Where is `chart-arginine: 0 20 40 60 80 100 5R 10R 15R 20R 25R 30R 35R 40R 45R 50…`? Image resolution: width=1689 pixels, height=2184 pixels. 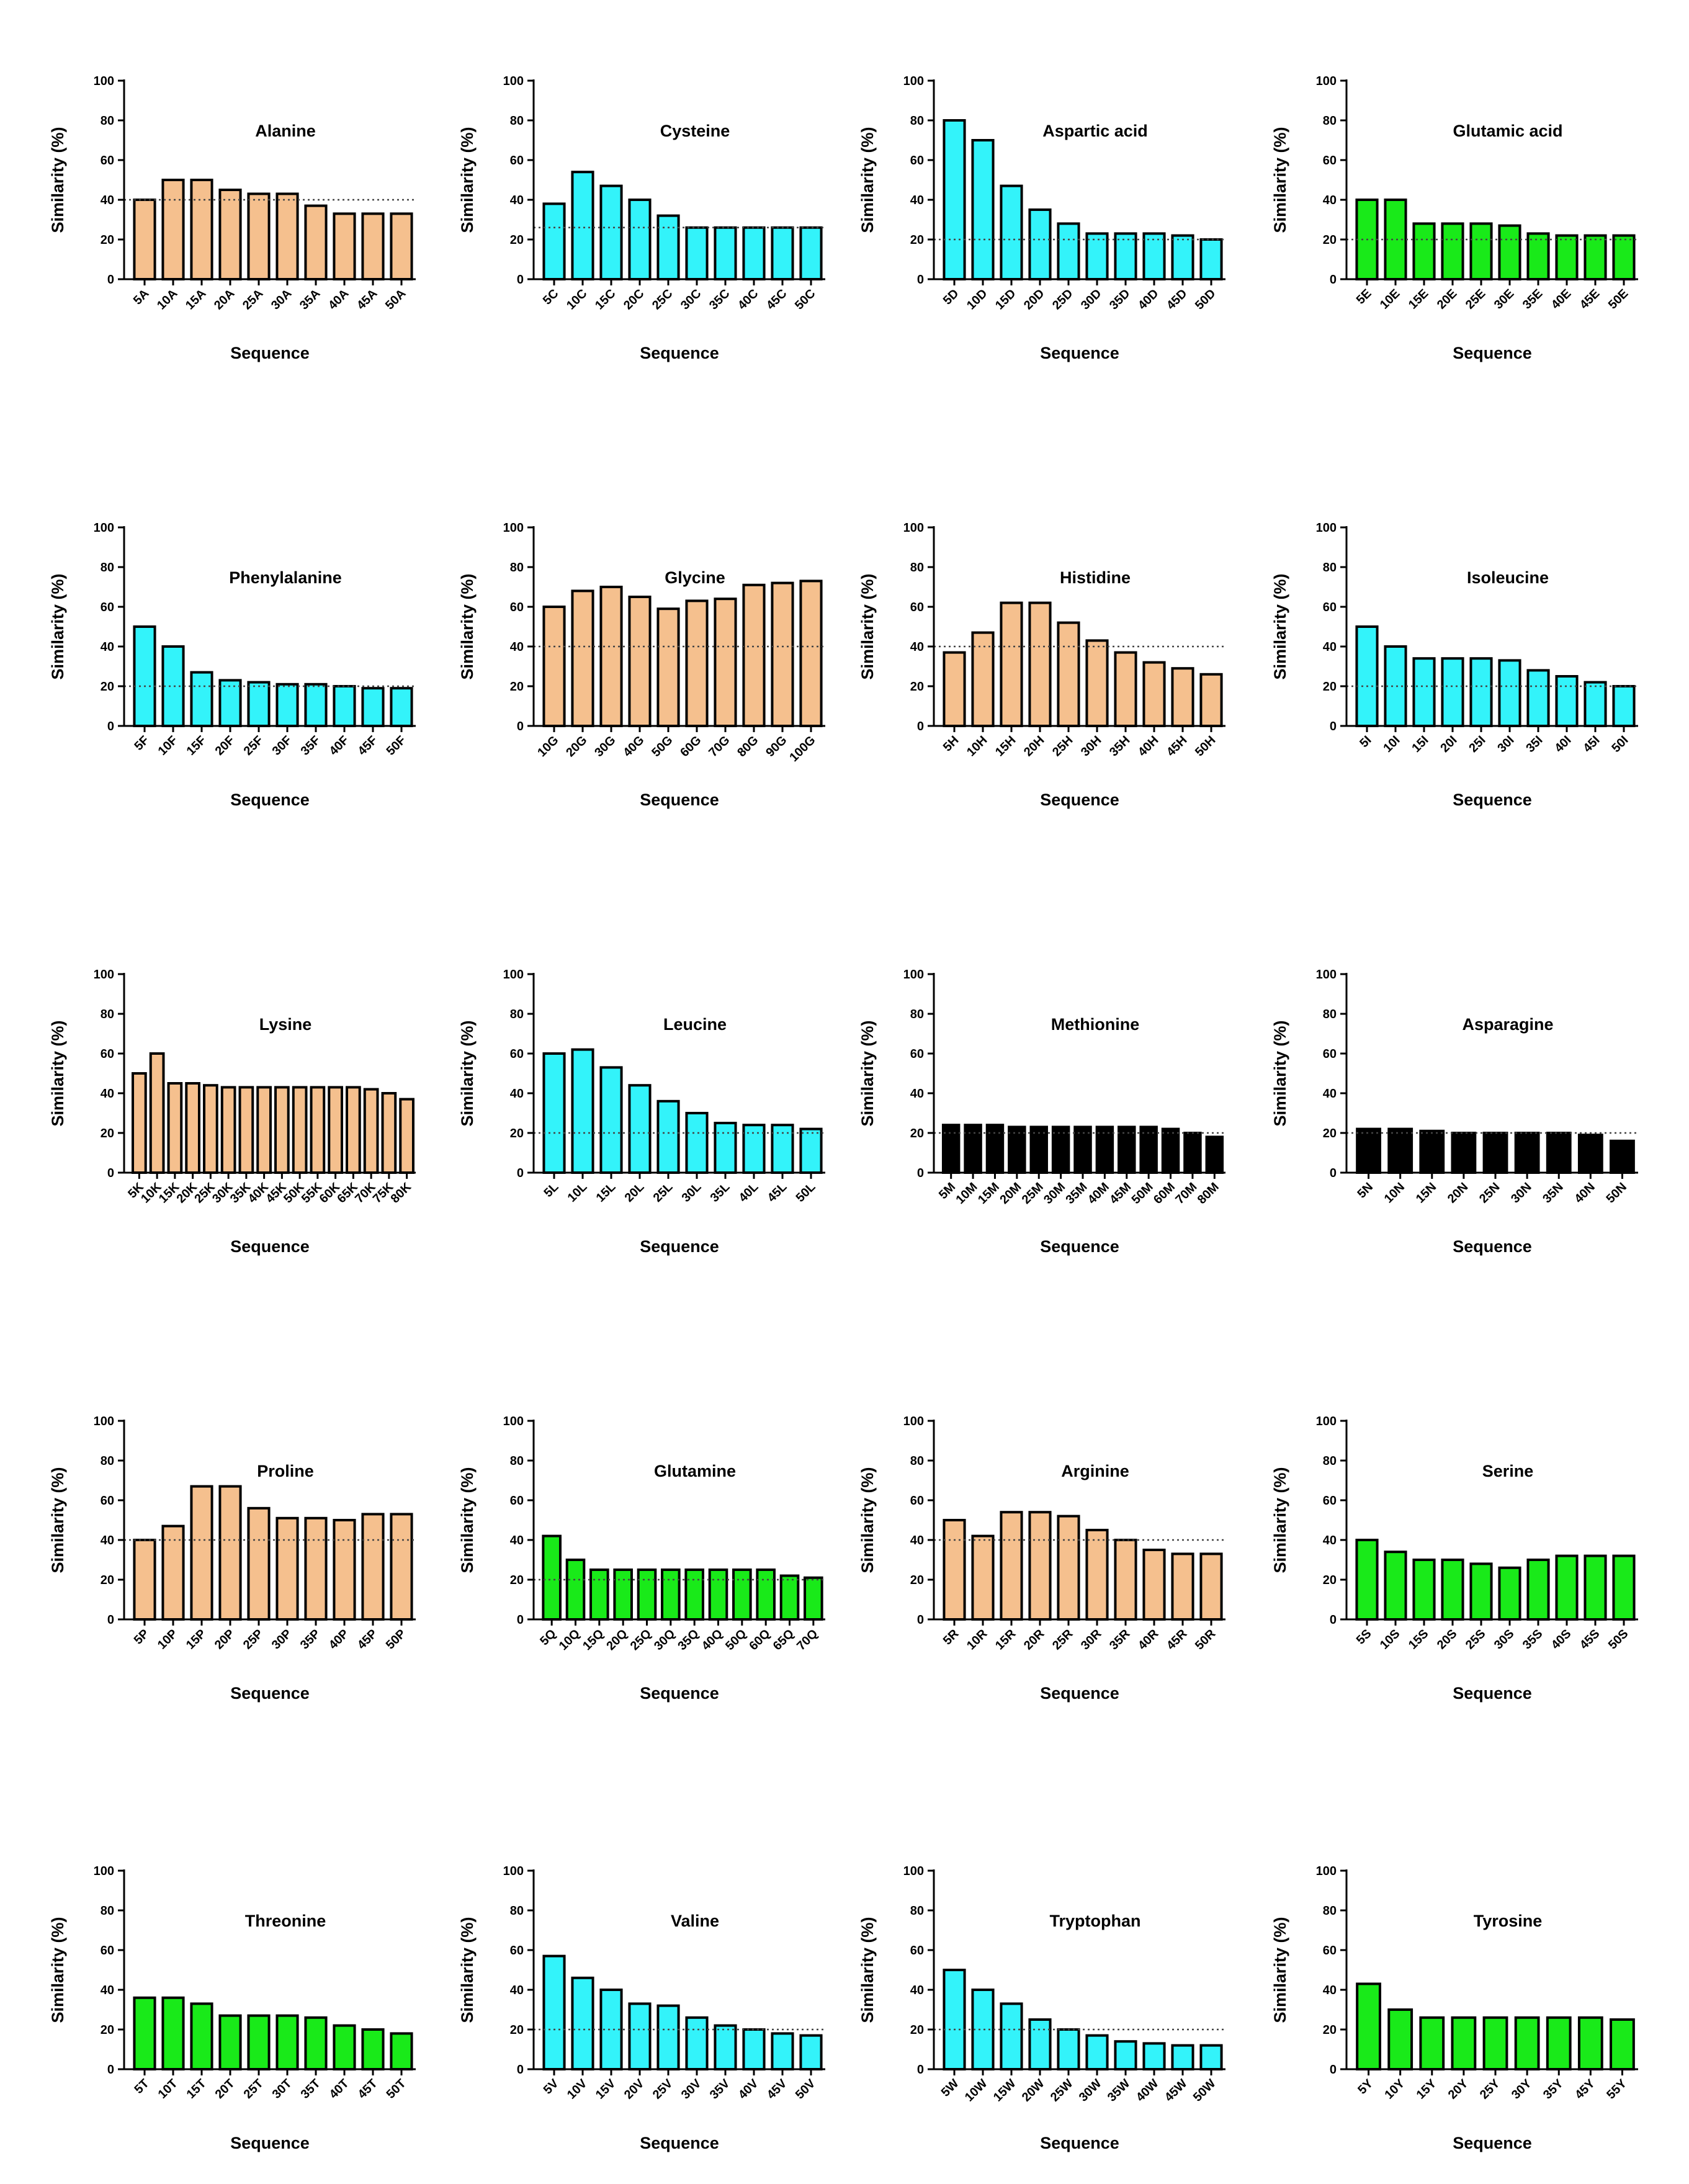 chart-arginine: 0 20 40 60 80 100 5R 10R 15R 20R 25R 30R 35R 40R 45R 50… is located at coordinates (1033, 1557).